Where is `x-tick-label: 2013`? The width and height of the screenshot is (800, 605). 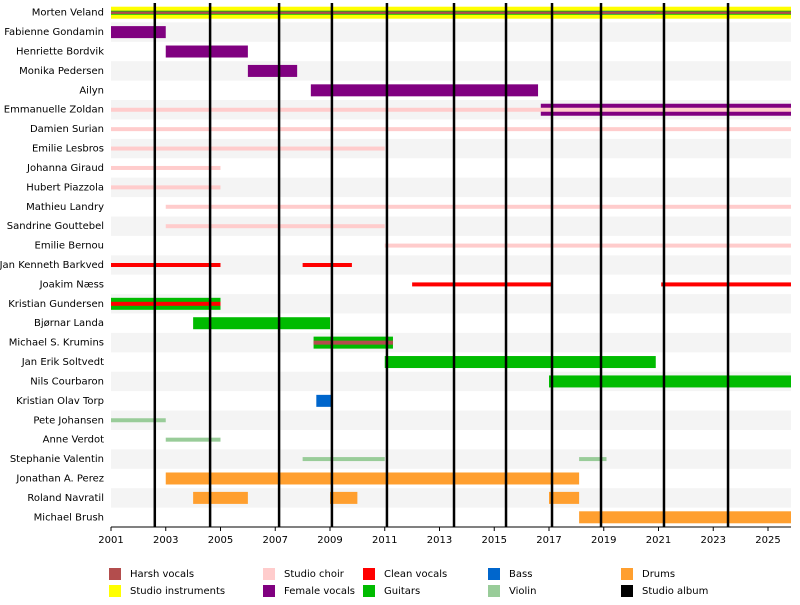
x-tick-label: 2013 is located at coordinates (439, 540).